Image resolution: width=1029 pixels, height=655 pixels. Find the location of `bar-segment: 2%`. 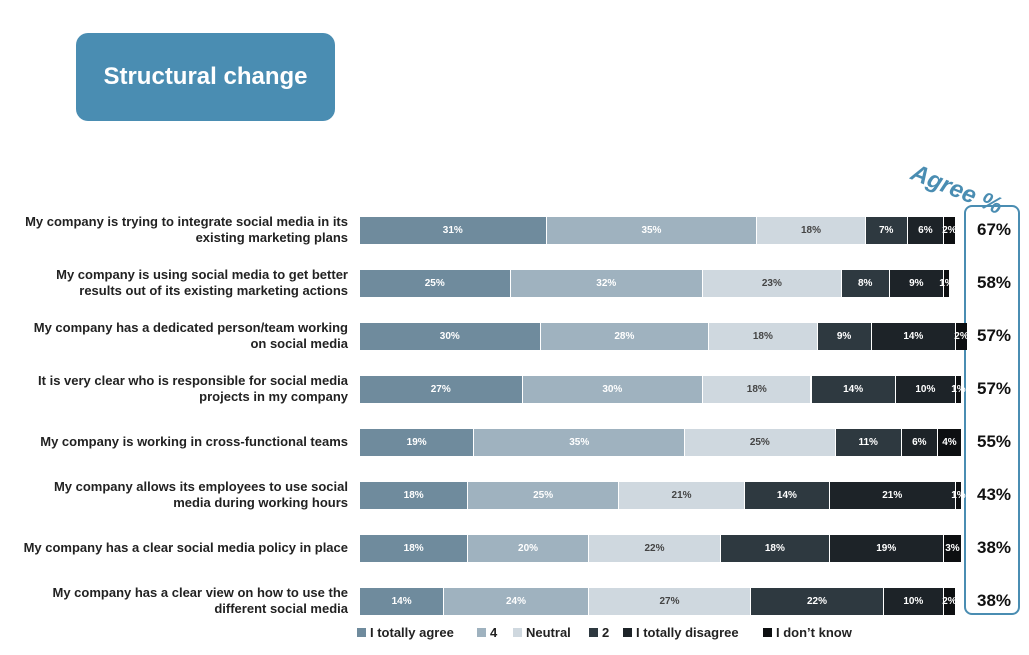

bar-segment: 2% is located at coordinates (949, 230).